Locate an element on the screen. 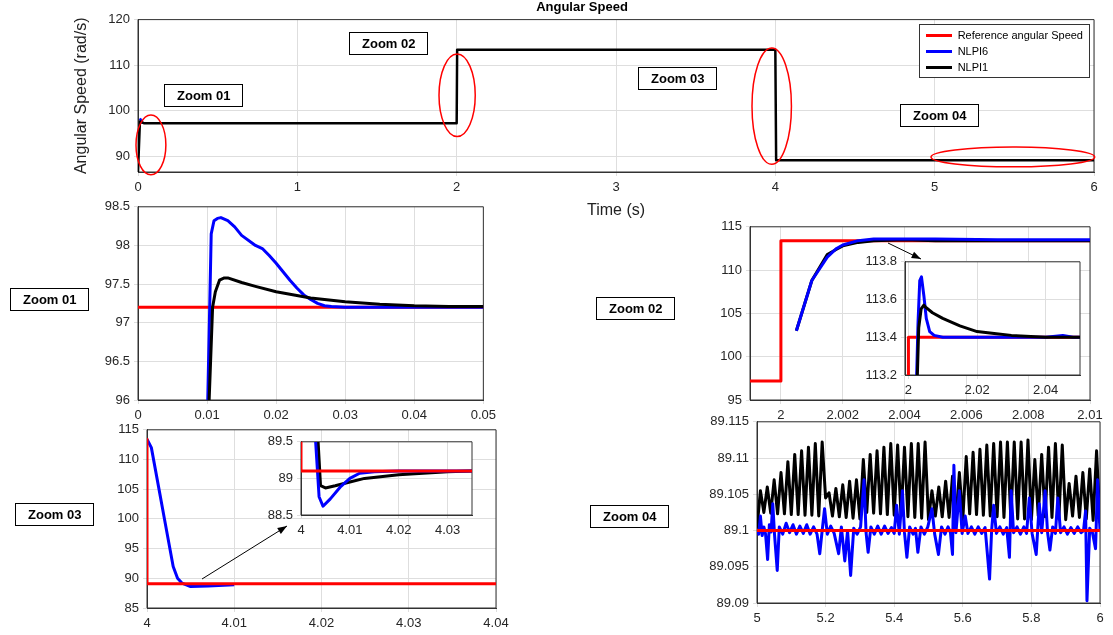 Image resolution: width=1113 pixels, height=635 pixels. annotation: Zoom 02 is located at coordinates (389, 43).